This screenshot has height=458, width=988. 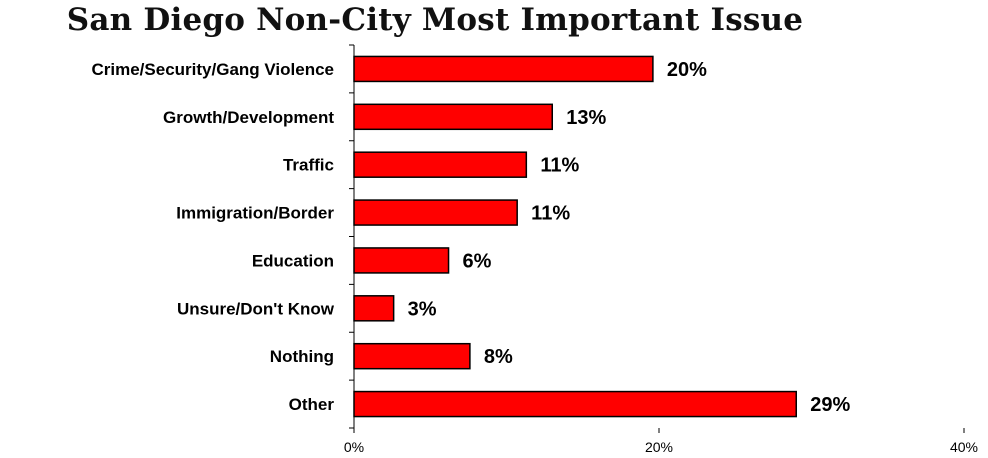 I want to click on category-label: Education, so click(x=293, y=260).